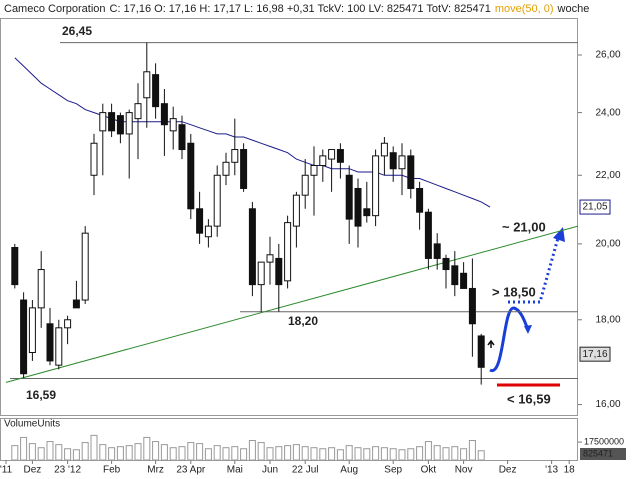 This screenshot has height=479, width=634. What do you see at coordinates (514, 291) in the screenshot?
I see `annotation: > 18,50` at bounding box center [514, 291].